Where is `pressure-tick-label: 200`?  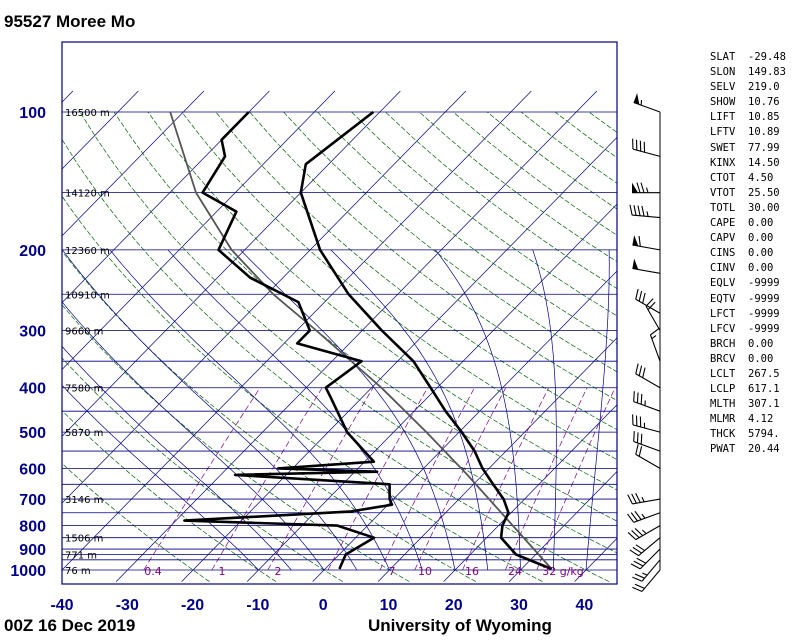 pressure-tick-label: 200 is located at coordinates (32, 251).